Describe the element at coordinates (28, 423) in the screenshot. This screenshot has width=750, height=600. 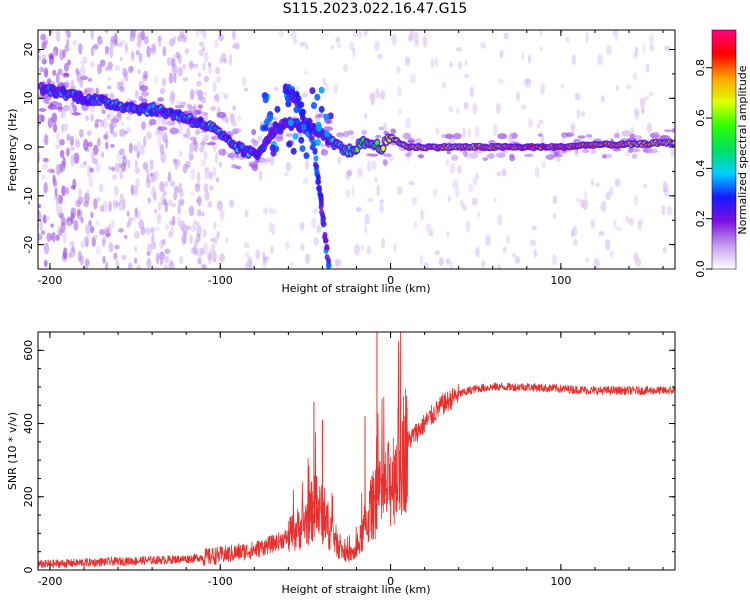
I see `snr-ytick-label: 400` at that location.